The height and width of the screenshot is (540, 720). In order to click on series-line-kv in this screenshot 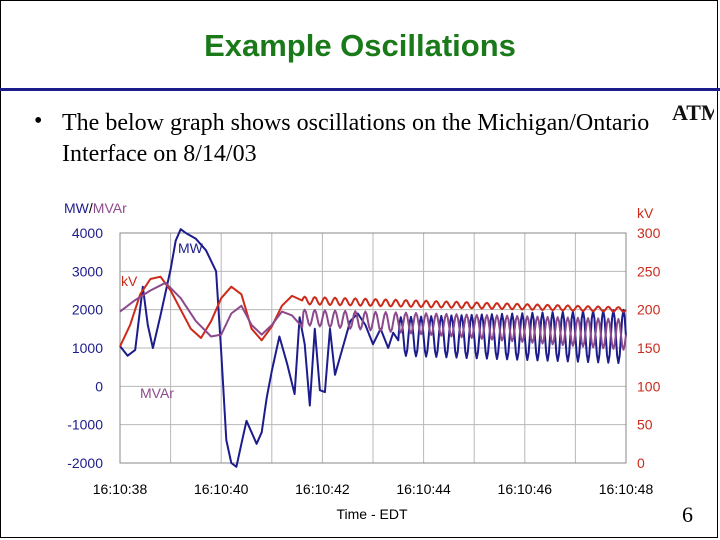, I will do `click(373, 311)`.